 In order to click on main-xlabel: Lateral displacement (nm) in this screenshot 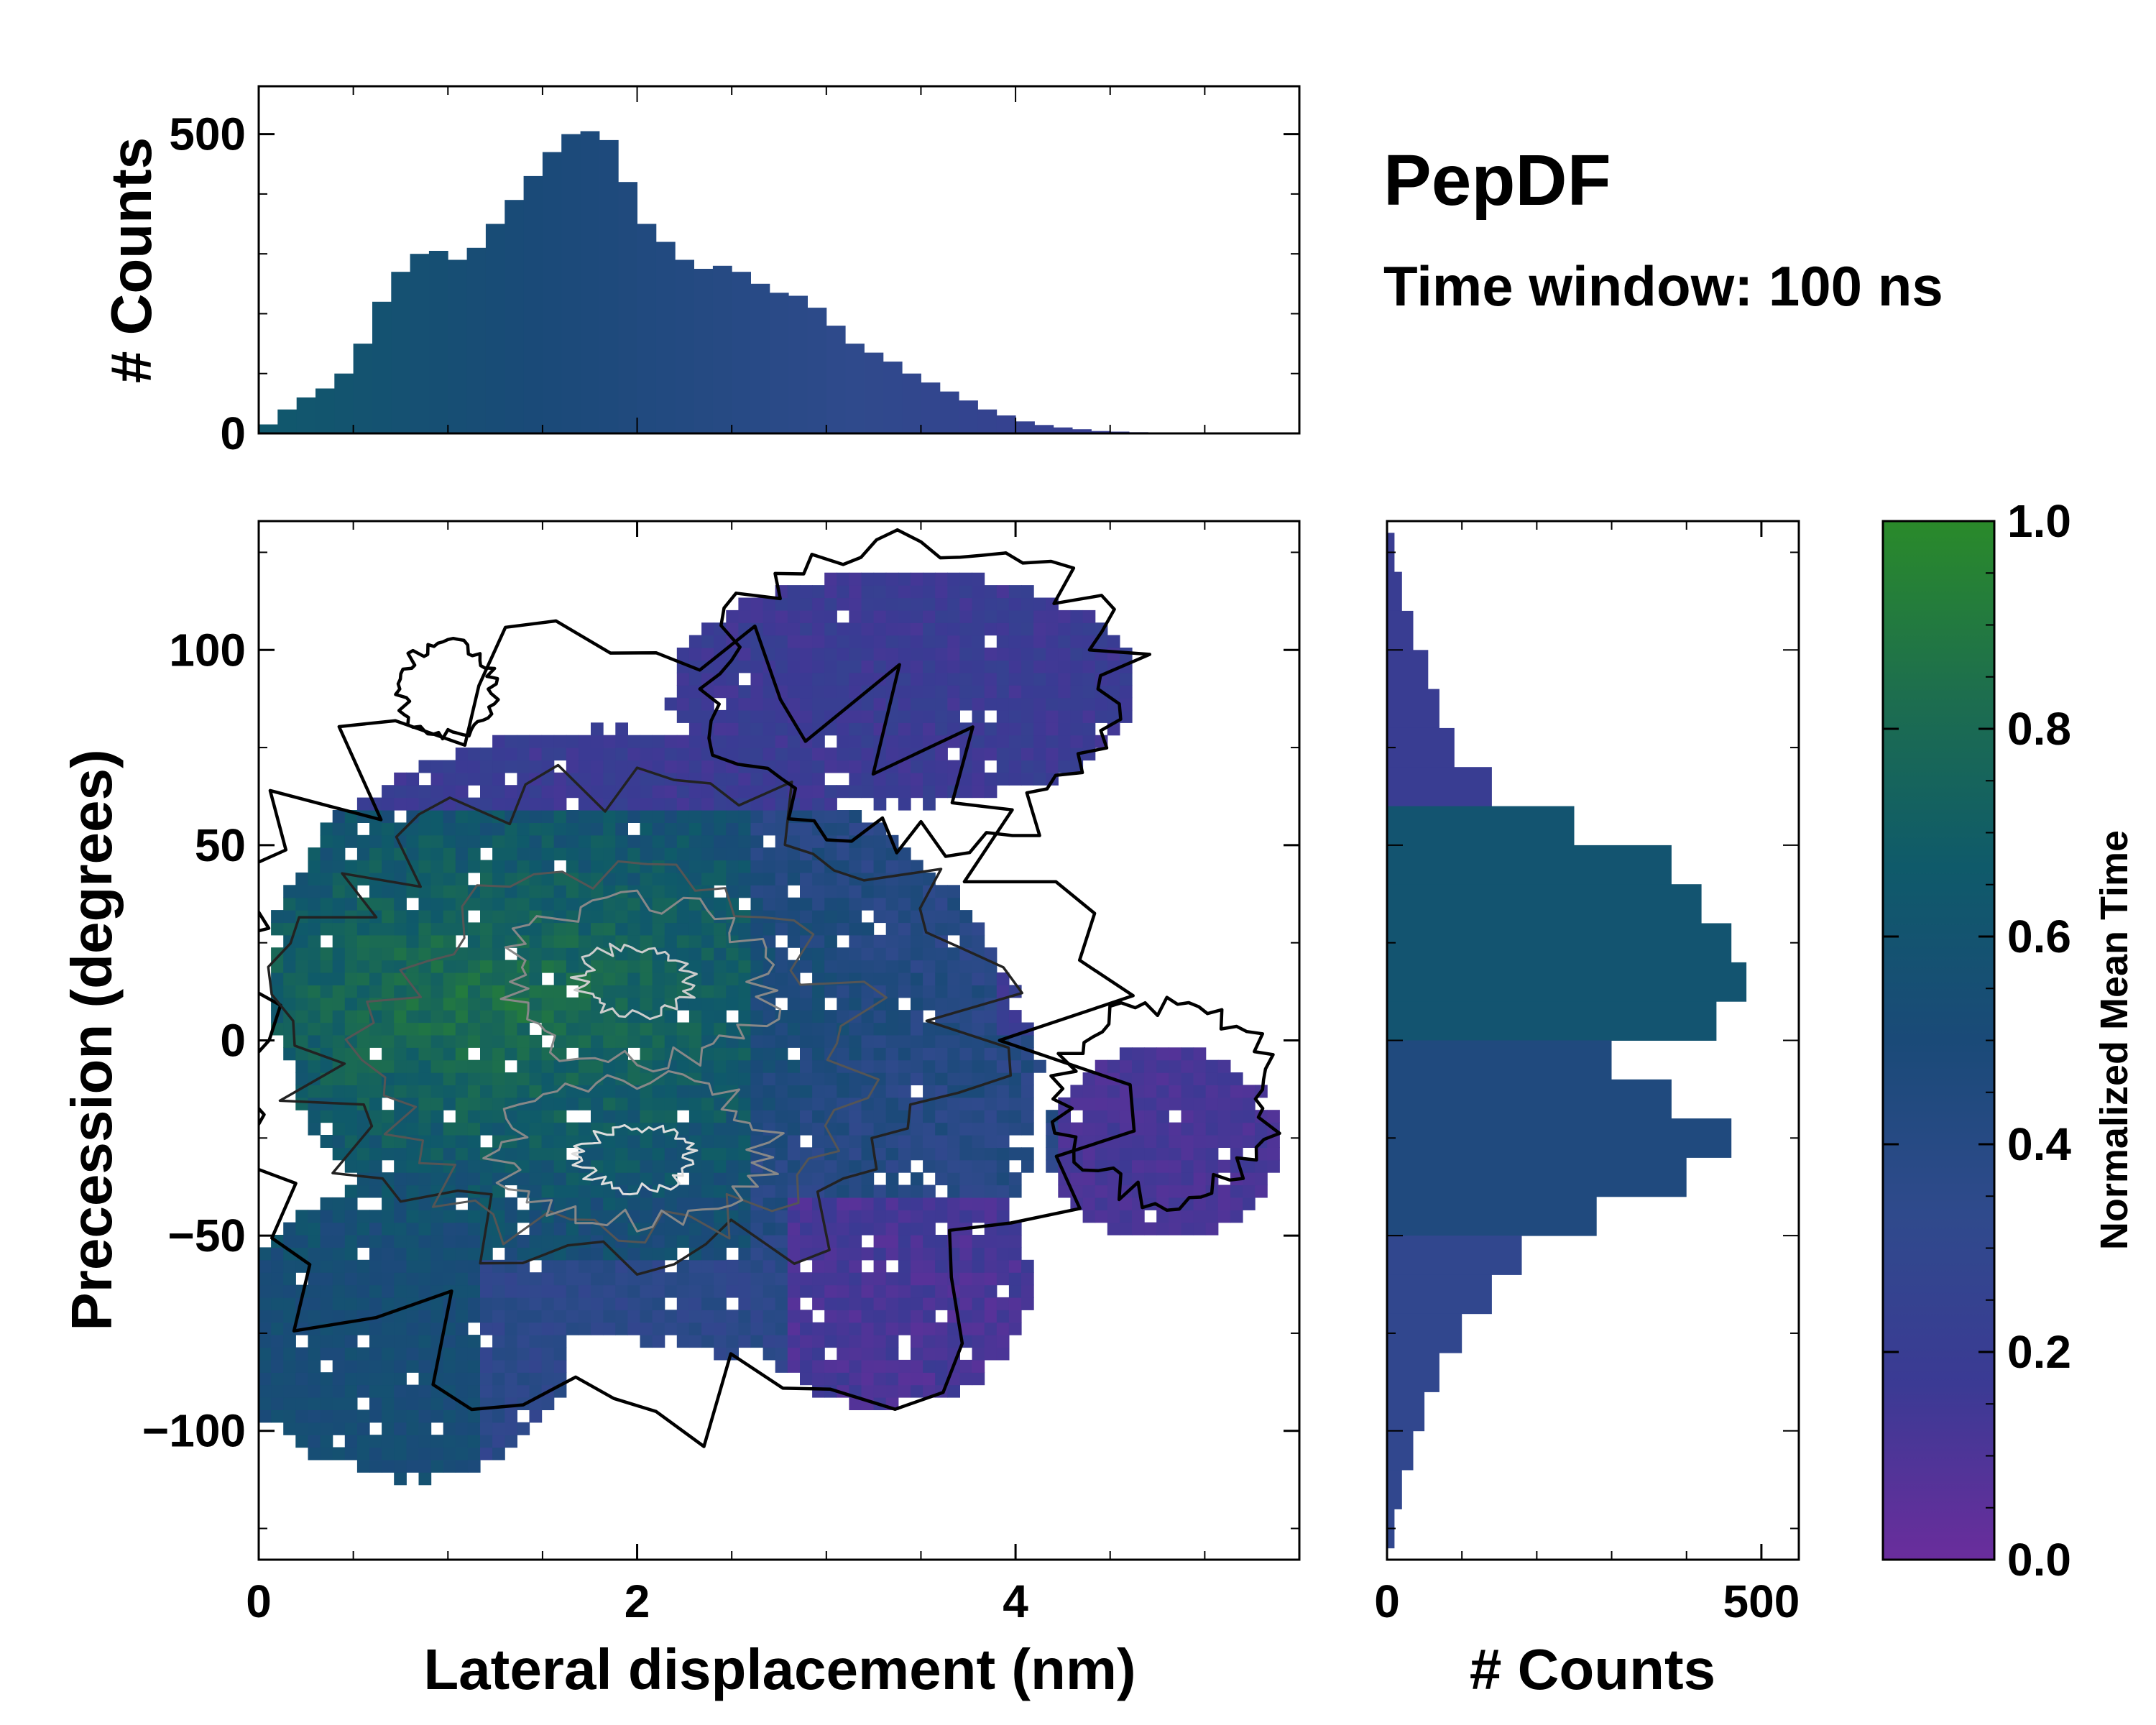, I will do `click(779, 1669)`.